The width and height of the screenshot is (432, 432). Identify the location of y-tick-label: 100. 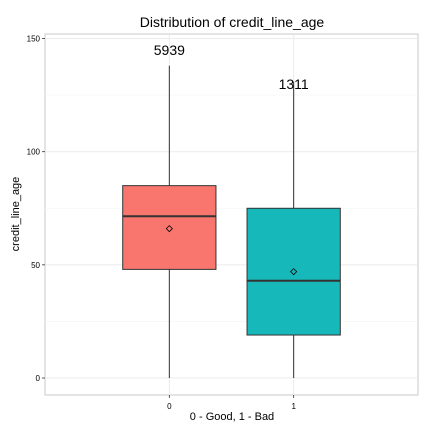
(34, 152).